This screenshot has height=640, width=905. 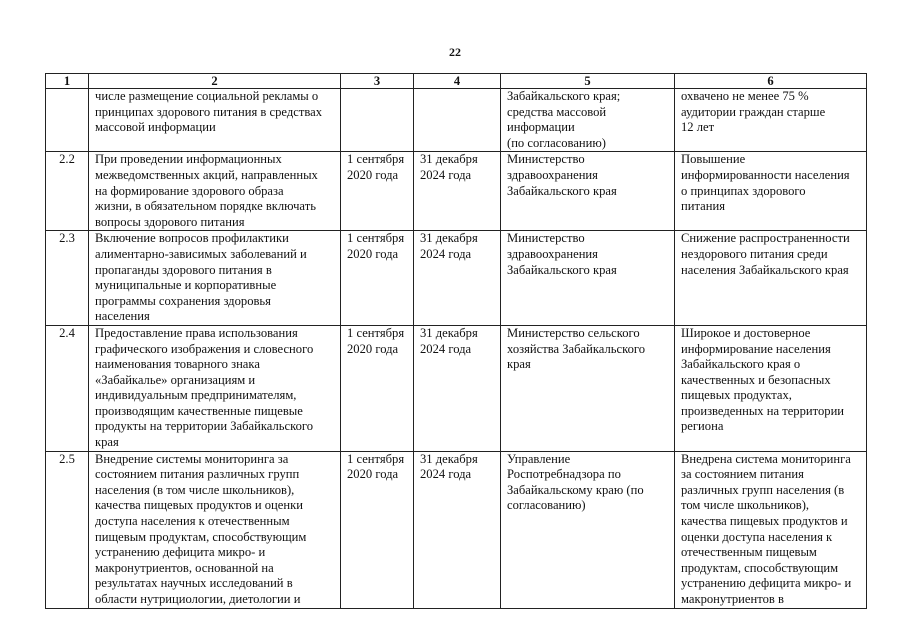 I want to click on cell-line: «Забайкалье» организациям и, so click(x=175, y=379).